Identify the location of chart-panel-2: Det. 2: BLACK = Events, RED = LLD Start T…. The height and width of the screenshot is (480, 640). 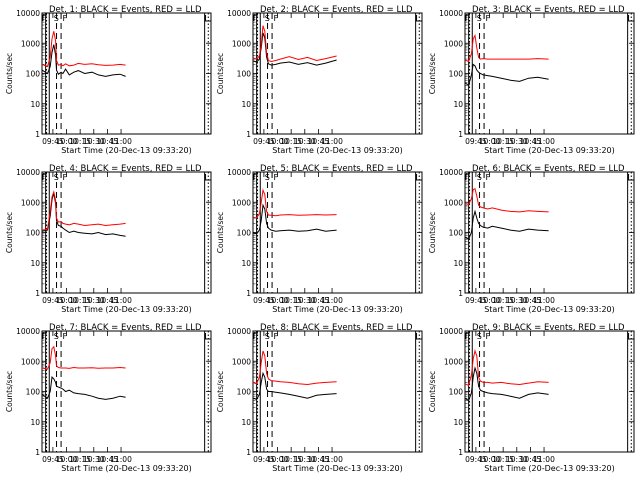
(319, 80).